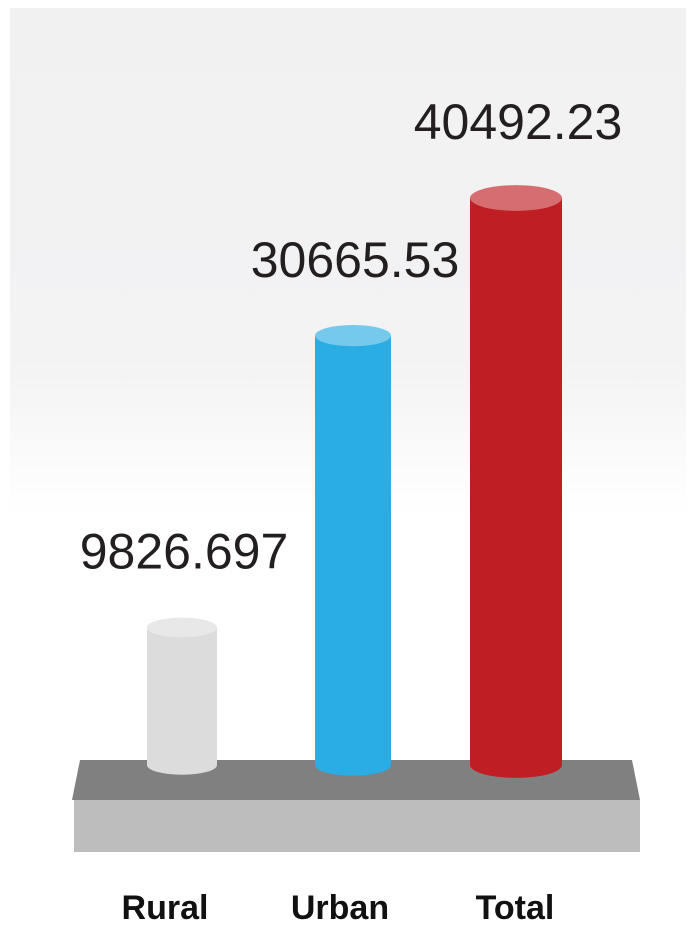 This screenshot has width=696, height=928. I want to click on value-label: 9826.697, so click(184, 552).